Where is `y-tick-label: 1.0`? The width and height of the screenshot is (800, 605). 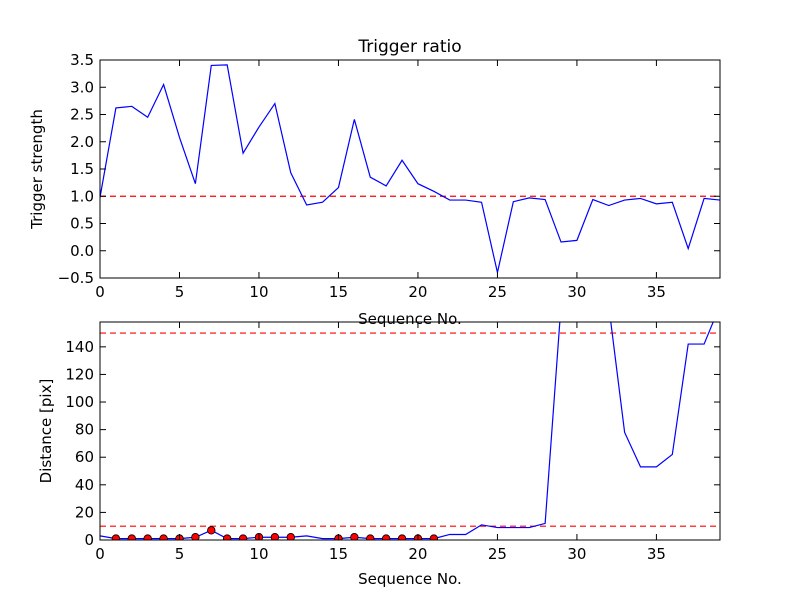 y-tick-label: 1.0 is located at coordinates (82, 196).